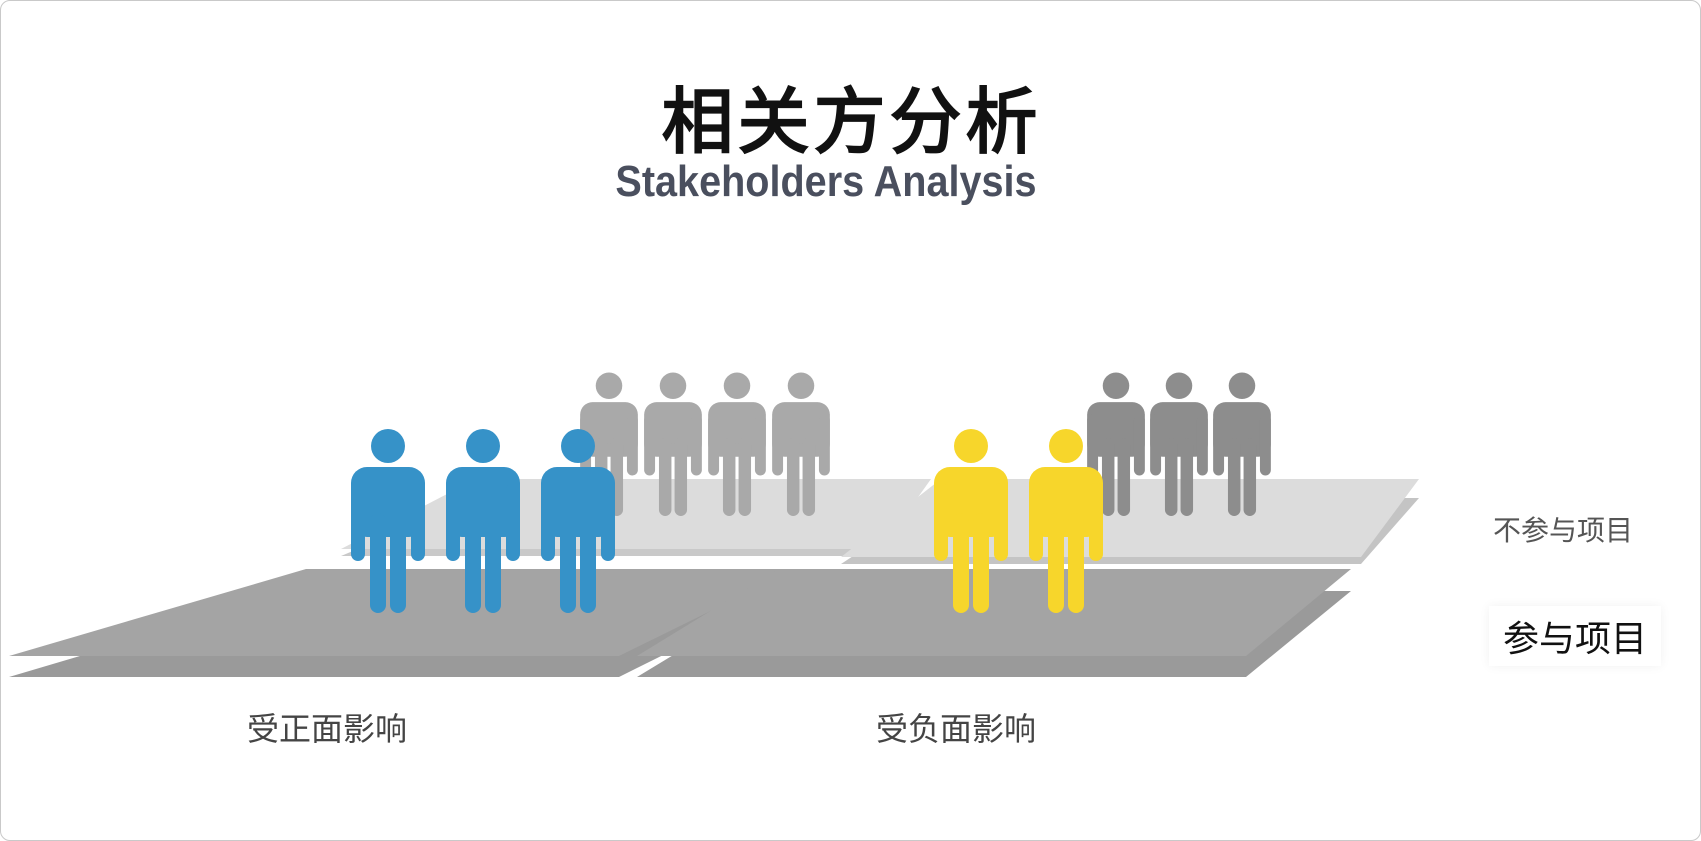  What do you see at coordinates (851, 122) in the screenshot?
I see `page-title: 相关方分析` at bounding box center [851, 122].